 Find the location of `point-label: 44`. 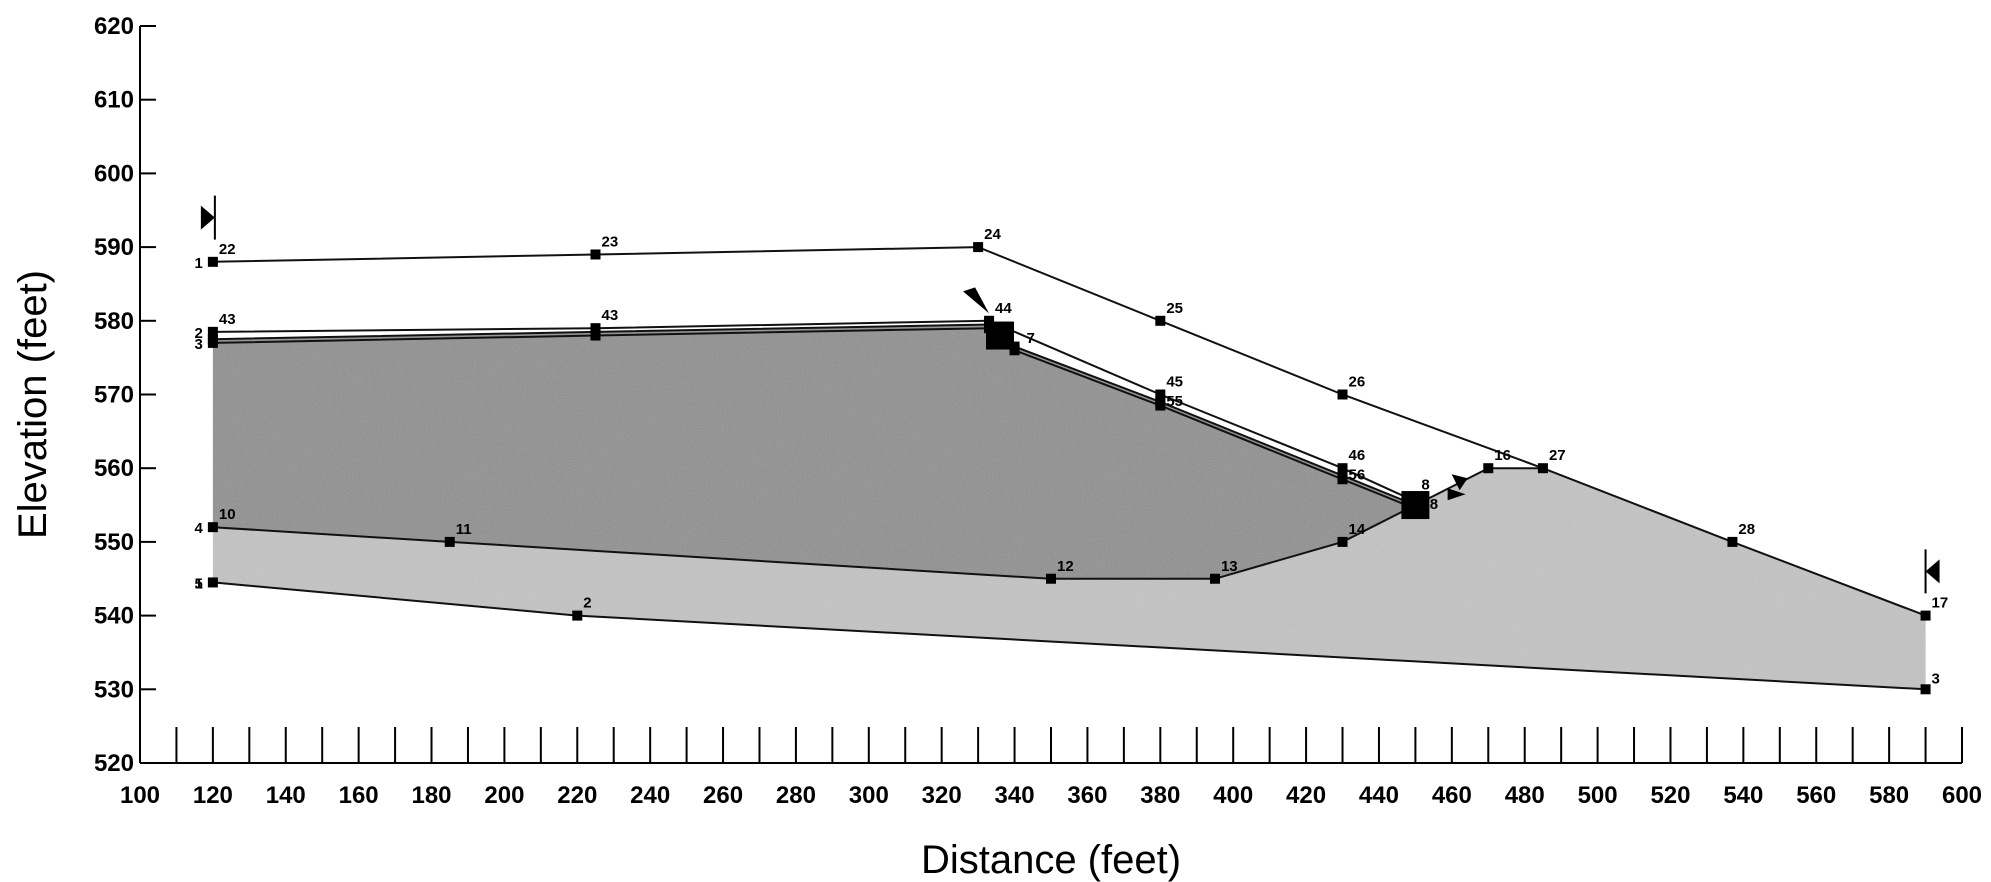

point-label: 44 is located at coordinates (1003, 308).